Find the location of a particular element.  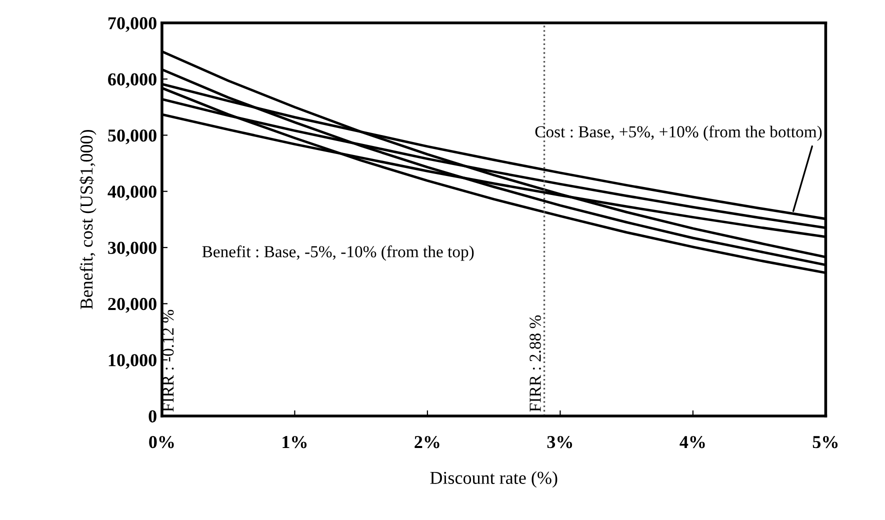

y-tick-label: 10,000 is located at coordinates (132, 361).